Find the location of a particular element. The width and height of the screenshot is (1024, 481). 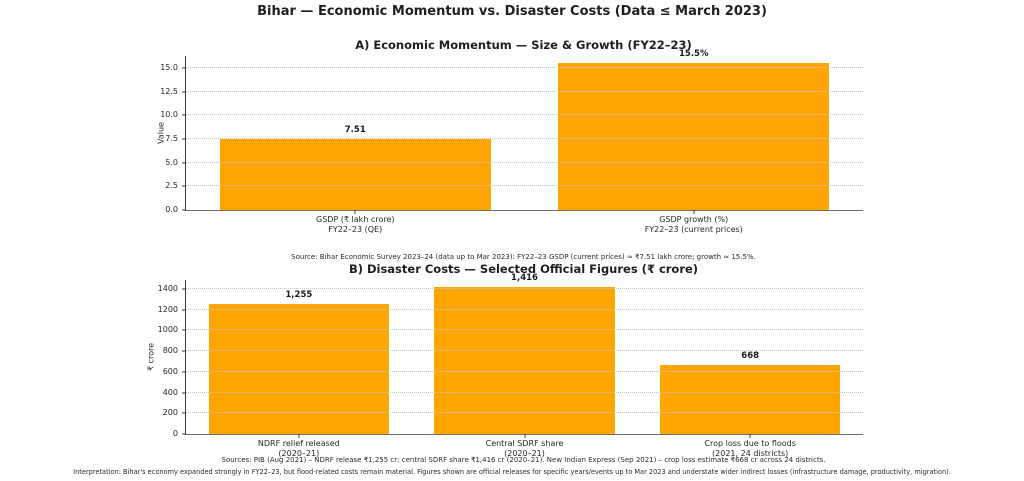

x-tick-label: GSDP growth (%) FY22–23 (current prices) is located at coordinates (693, 225).